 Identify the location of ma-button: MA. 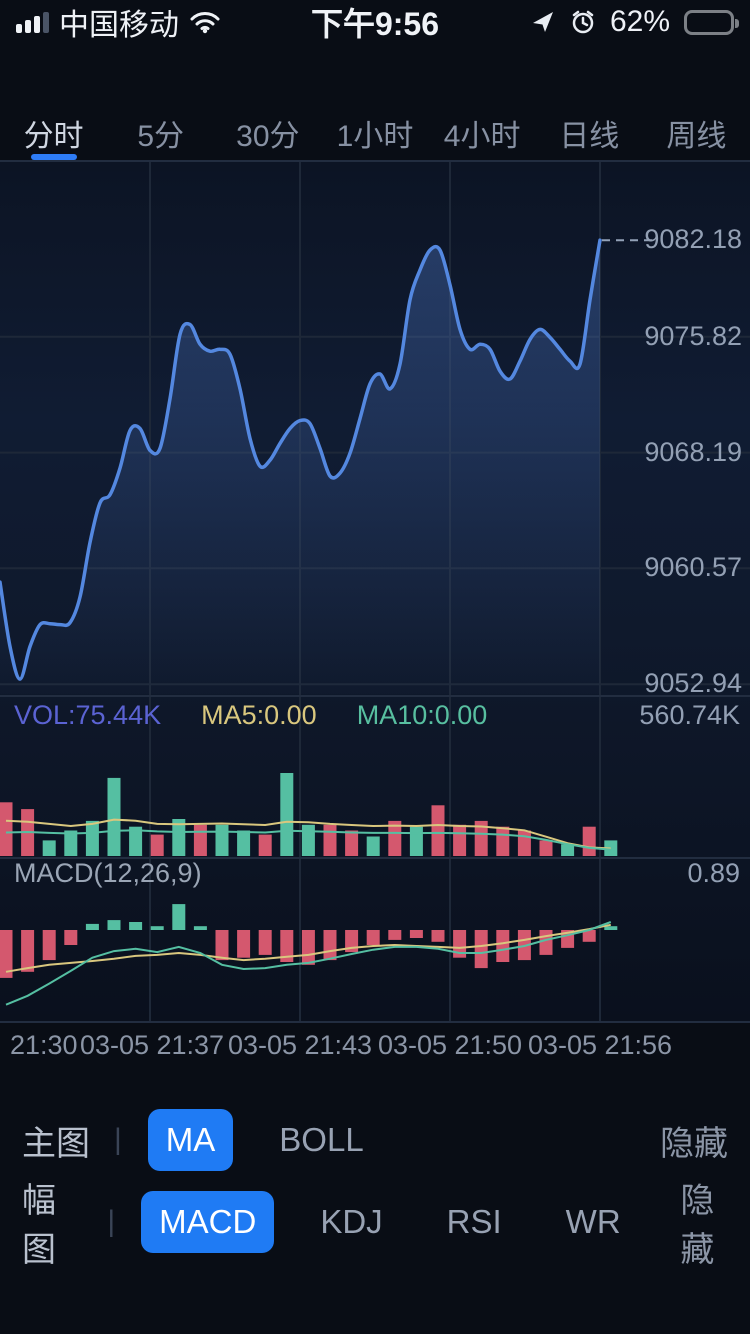
(190, 1140).